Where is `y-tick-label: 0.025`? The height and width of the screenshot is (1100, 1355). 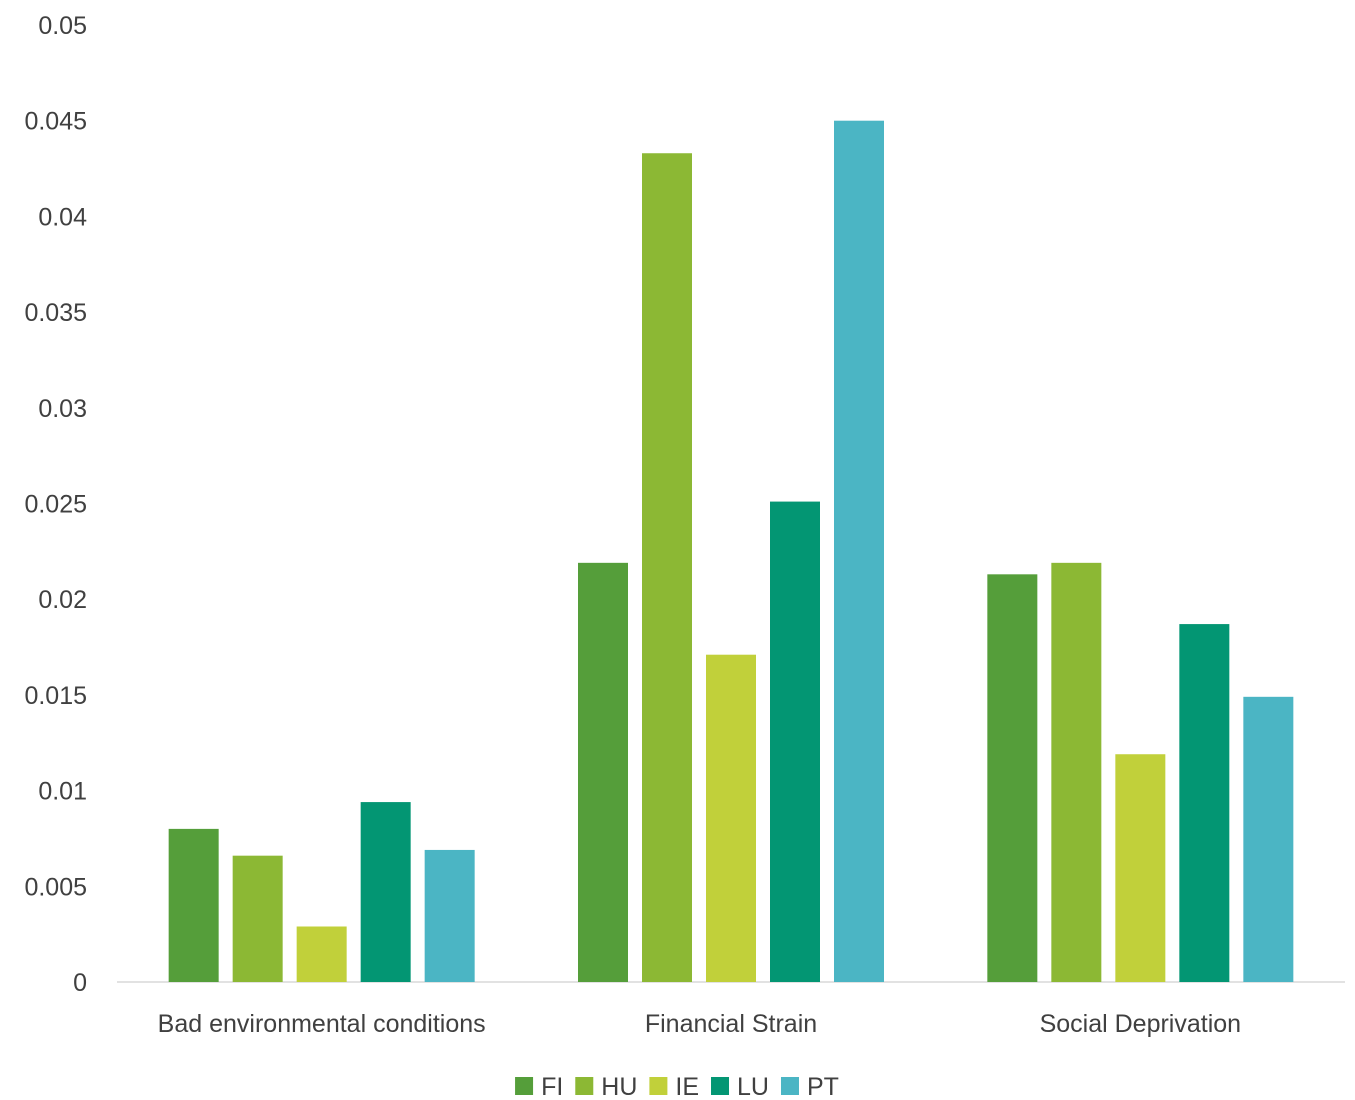 y-tick-label: 0.025 is located at coordinates (55, 505).